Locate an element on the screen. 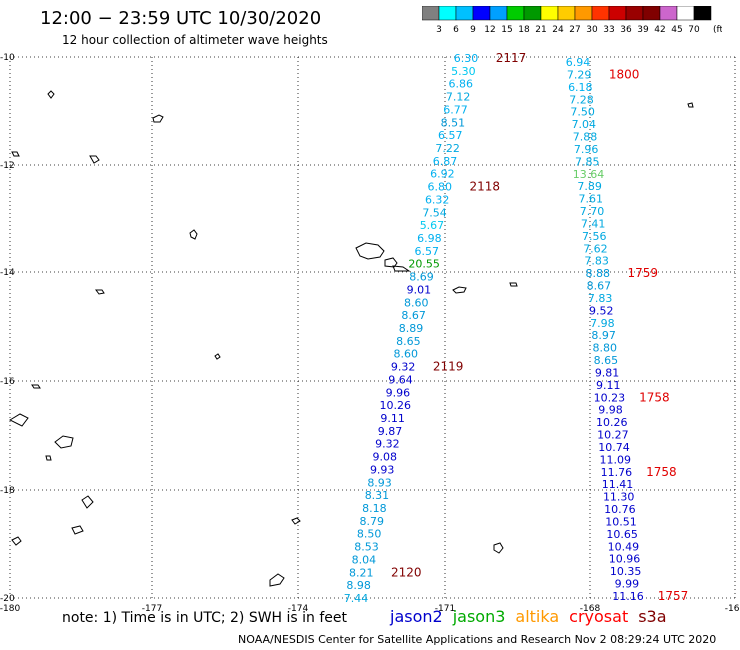 The width and height of the screenshot is (740, 650). wave-height-value: 10.74 is located at coordinates (614, 447).